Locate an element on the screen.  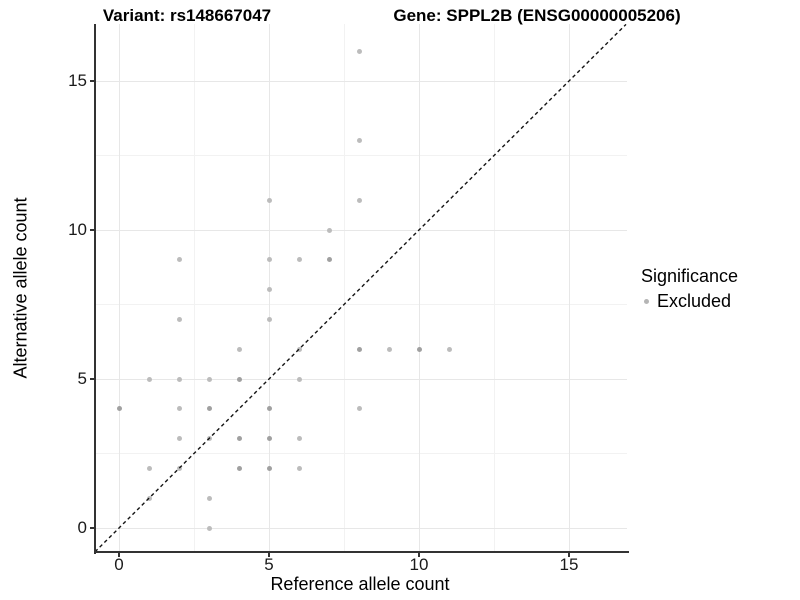
y-axis-title: Alternative allele count is located at coordinates (20, 288).